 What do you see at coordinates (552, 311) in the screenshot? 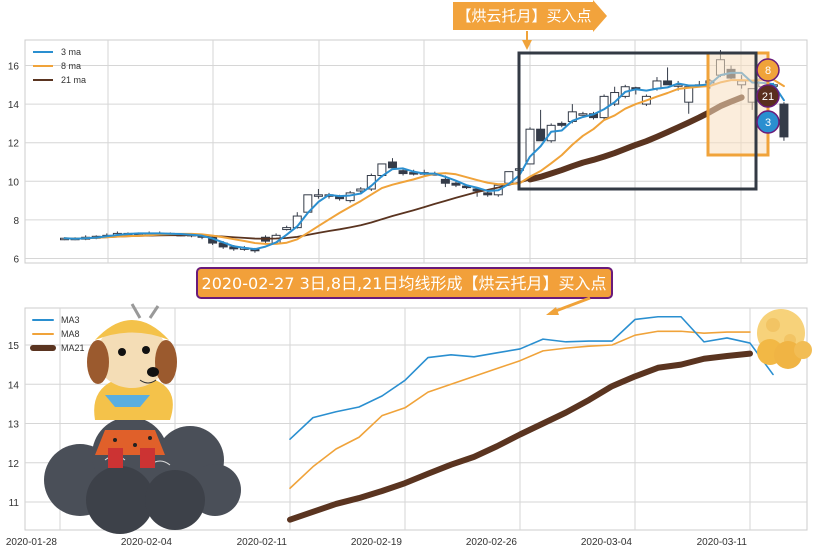
I see `banner-arrow-head-icon` at bounding box center [552, 311].